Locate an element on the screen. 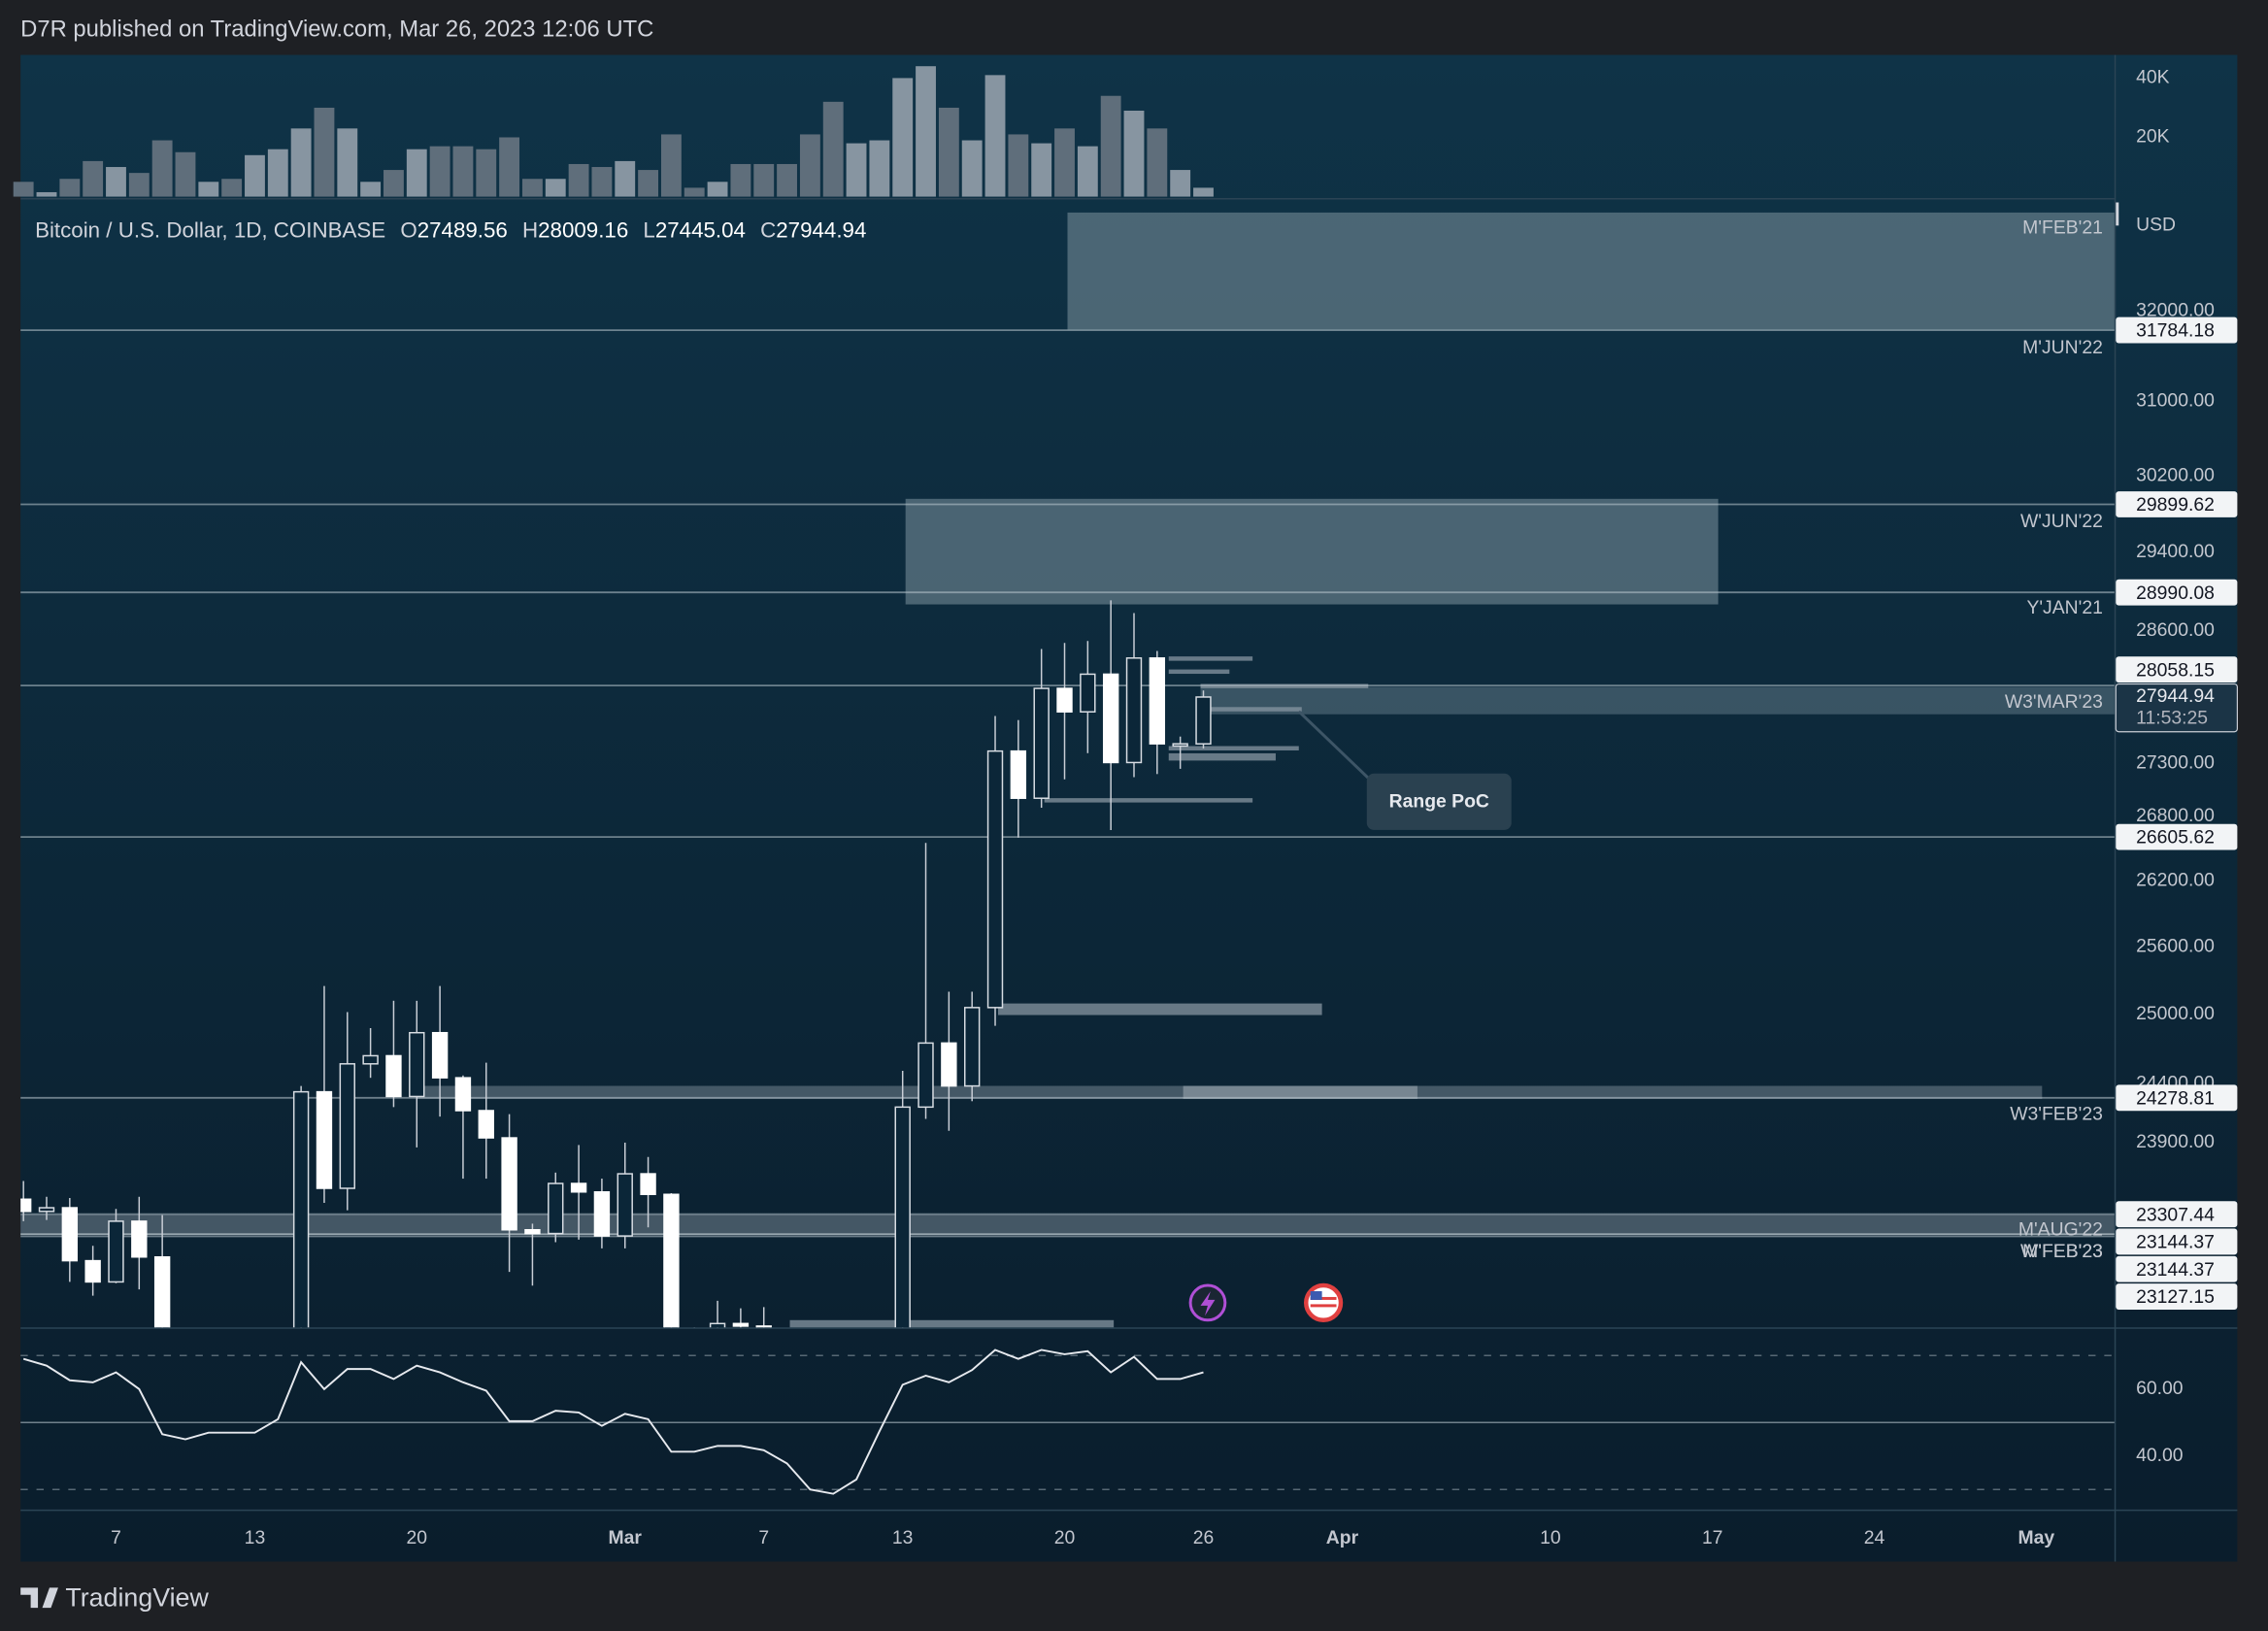 The width and height of the screenshot is (2268, 1631). annotation: Range PoC is located at coordinates (1439, 802).